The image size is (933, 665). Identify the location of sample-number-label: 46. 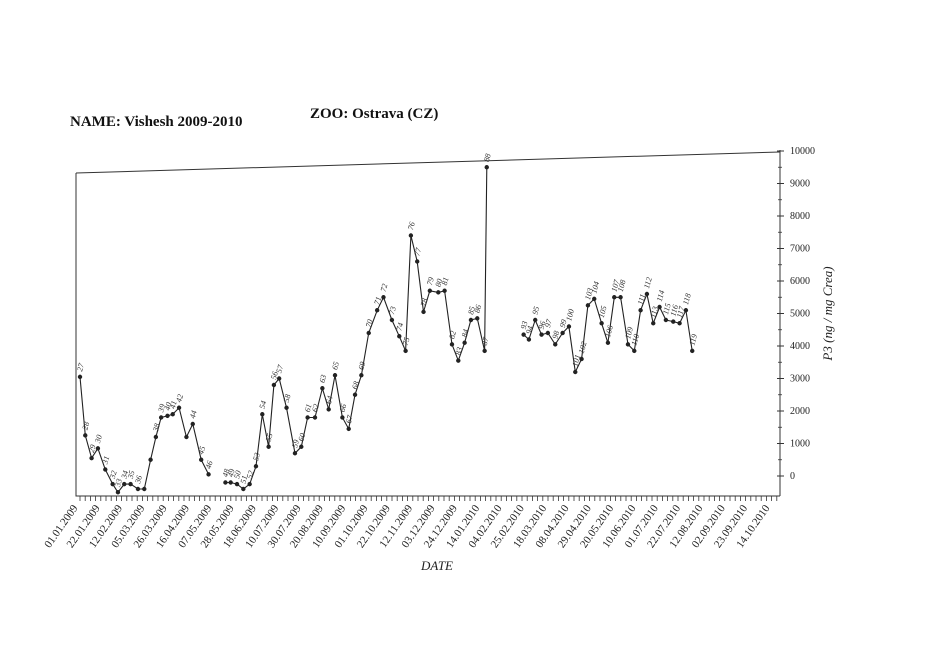
(209, 465).